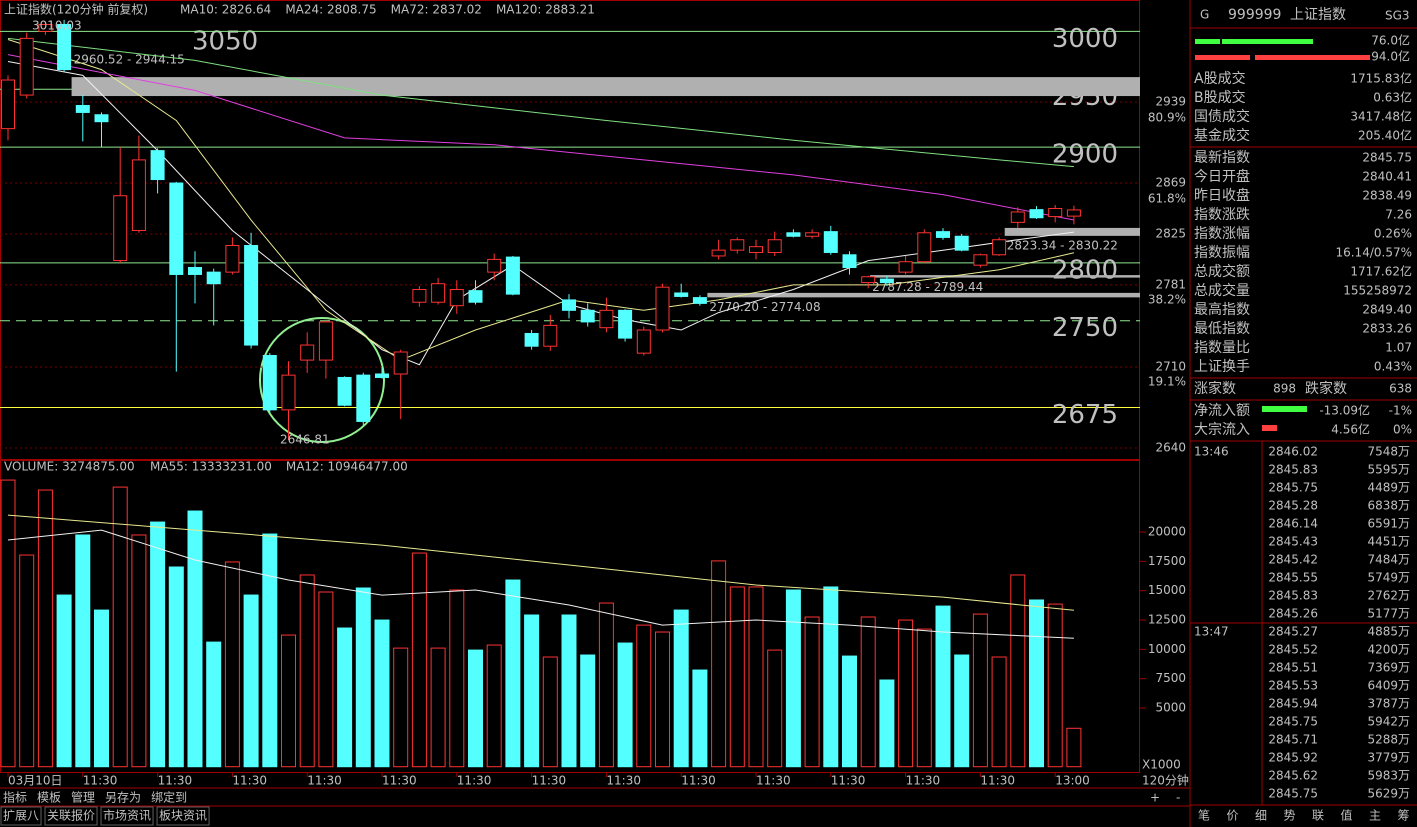 Image resolution: width=1417 pixels, height=827 pixels. What do you see at coordinates (1261, 816) in the screenshot?
I see `panel-tab: 细` at bounding box center [1261, 816].